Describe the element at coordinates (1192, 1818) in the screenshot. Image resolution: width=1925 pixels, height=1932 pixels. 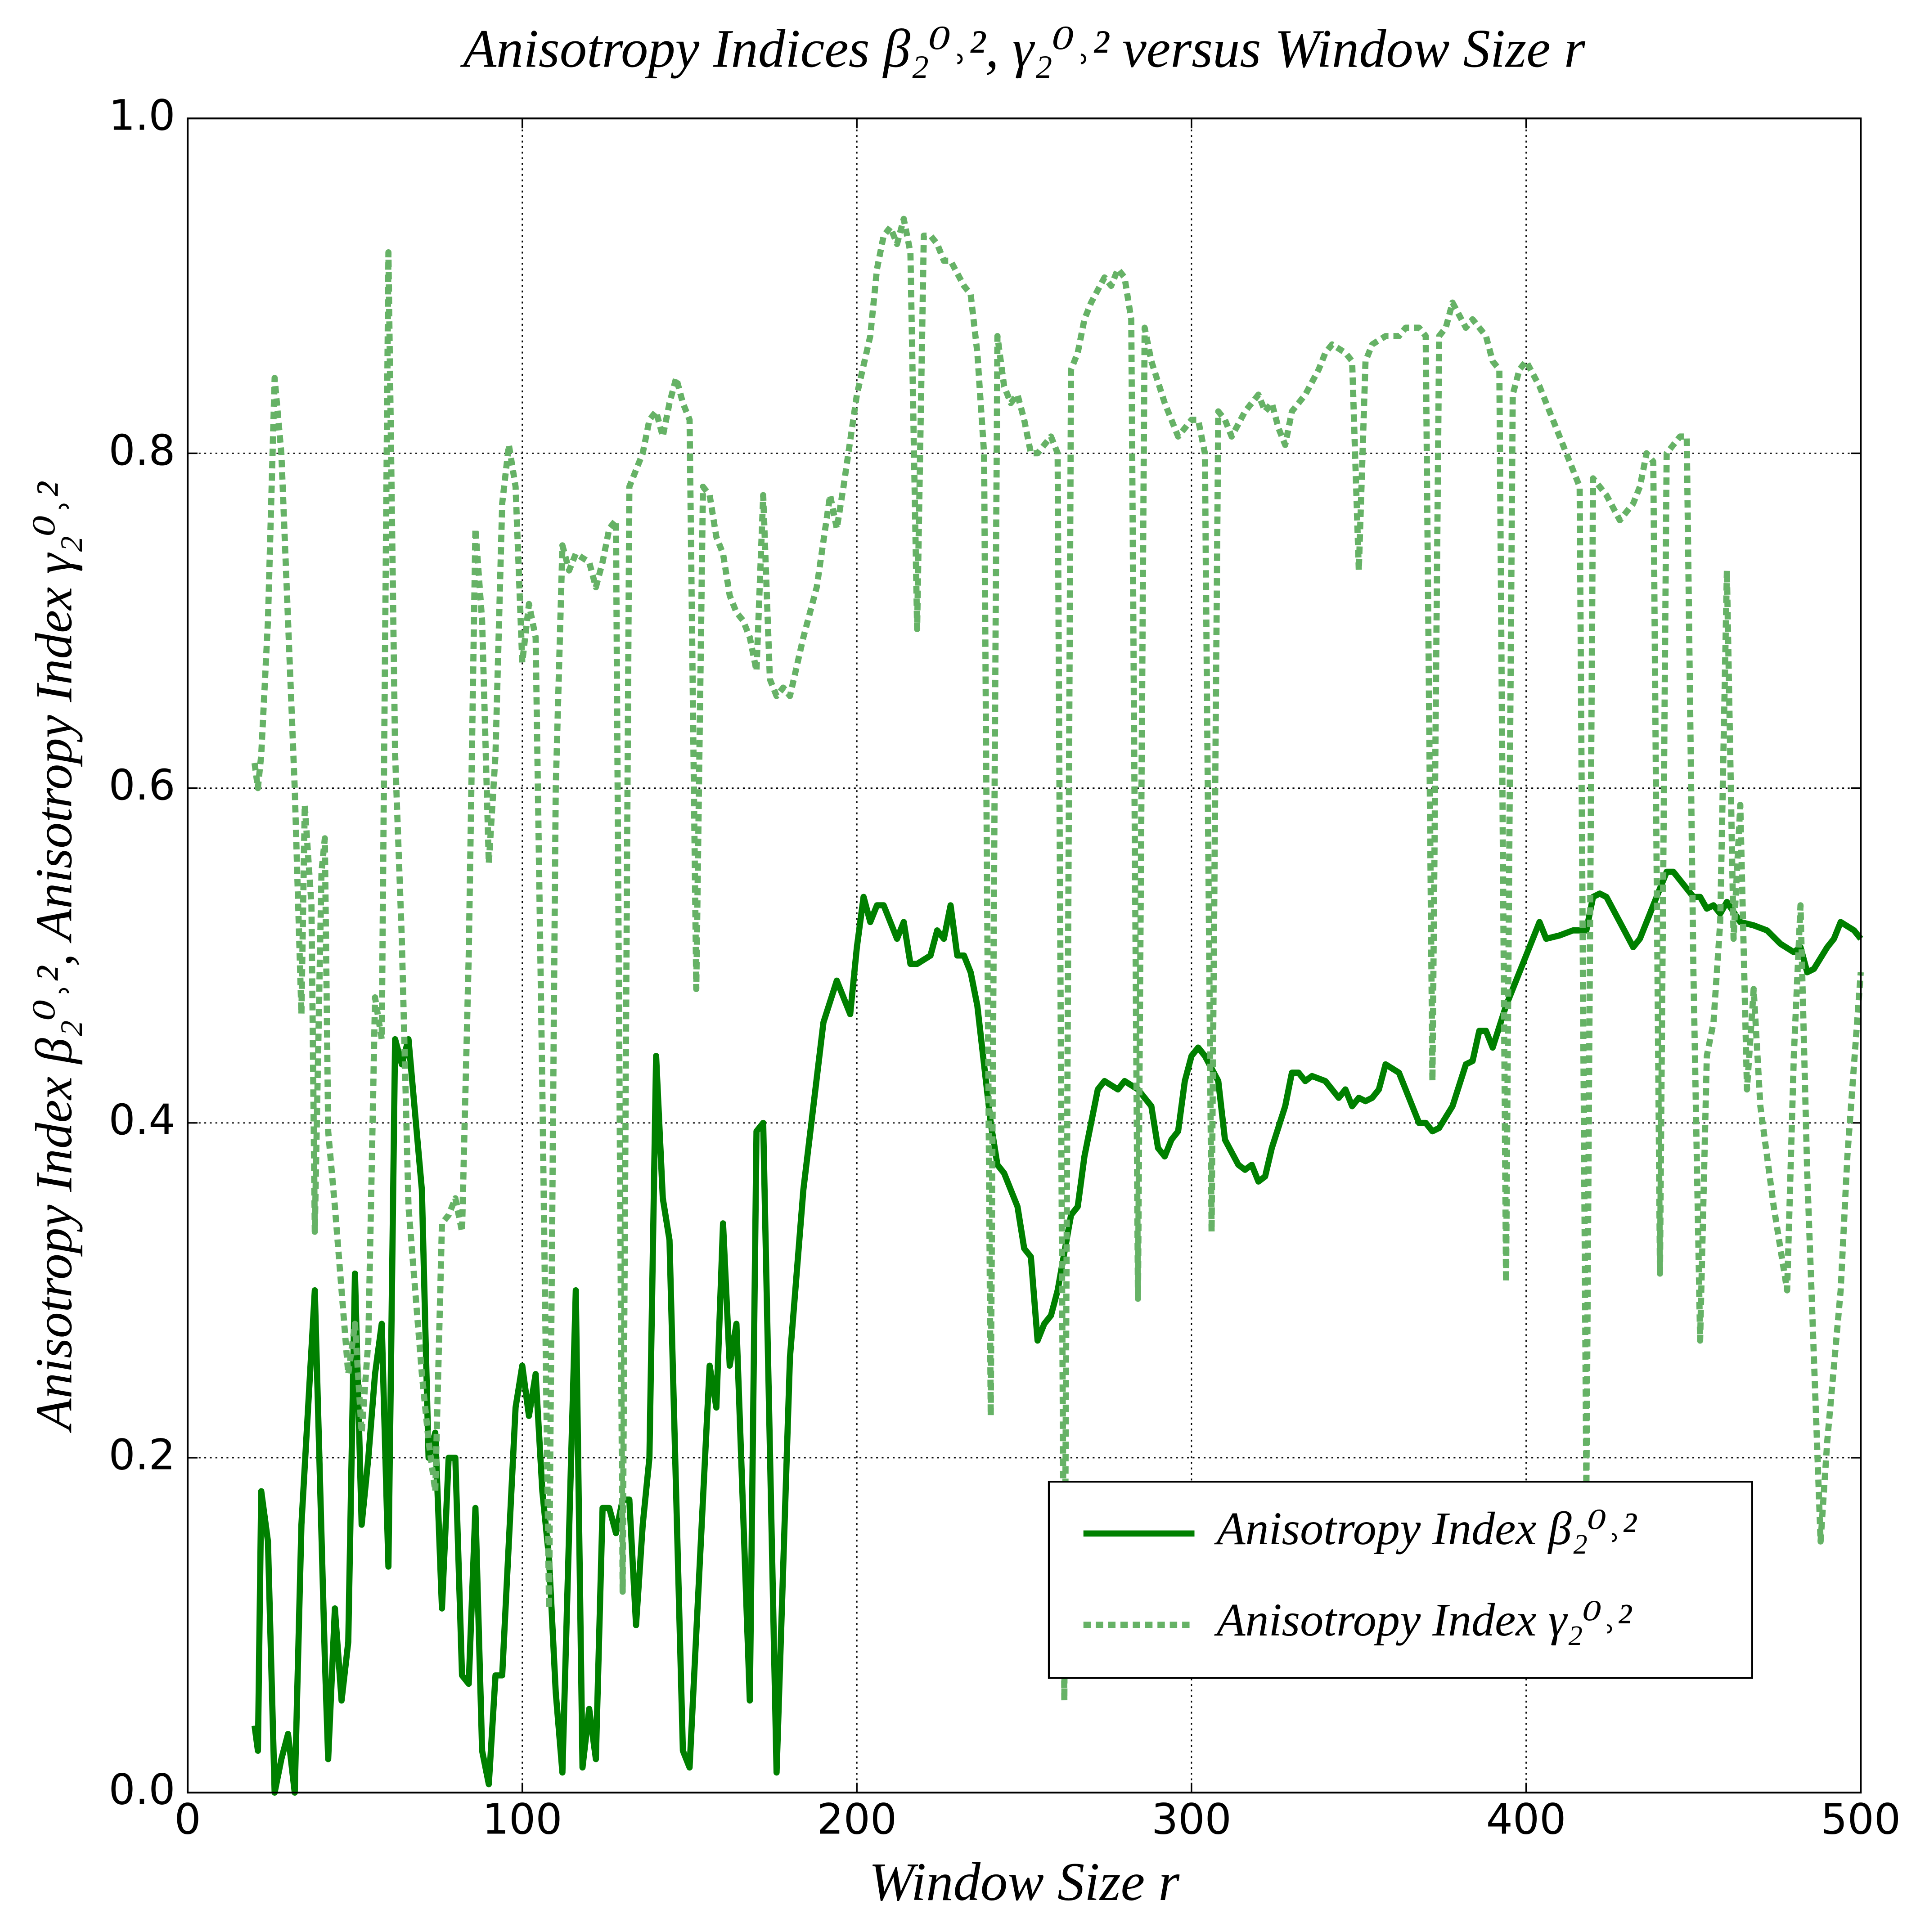
I see `x-tick-label: 300` at that location.